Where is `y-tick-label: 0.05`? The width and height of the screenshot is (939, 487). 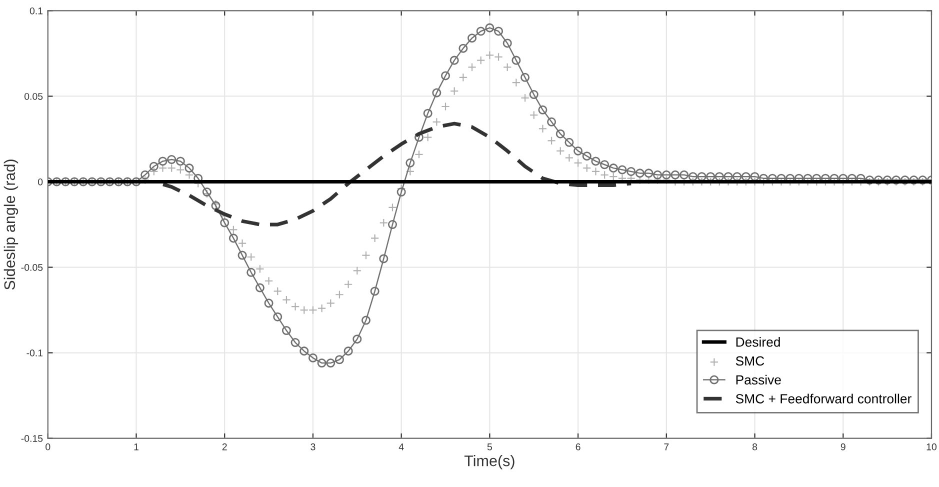
y-tick-label: 0.05 is located at coordinates (33, 96).